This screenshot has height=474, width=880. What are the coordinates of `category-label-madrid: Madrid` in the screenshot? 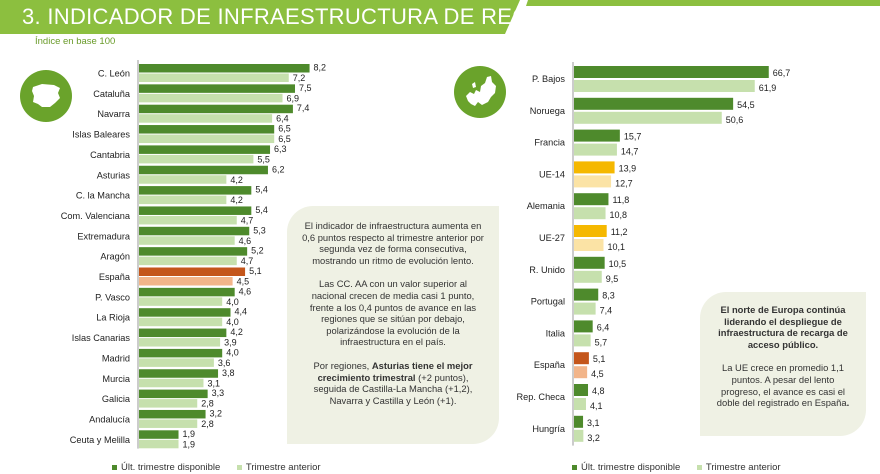 It's located at (116, 358).